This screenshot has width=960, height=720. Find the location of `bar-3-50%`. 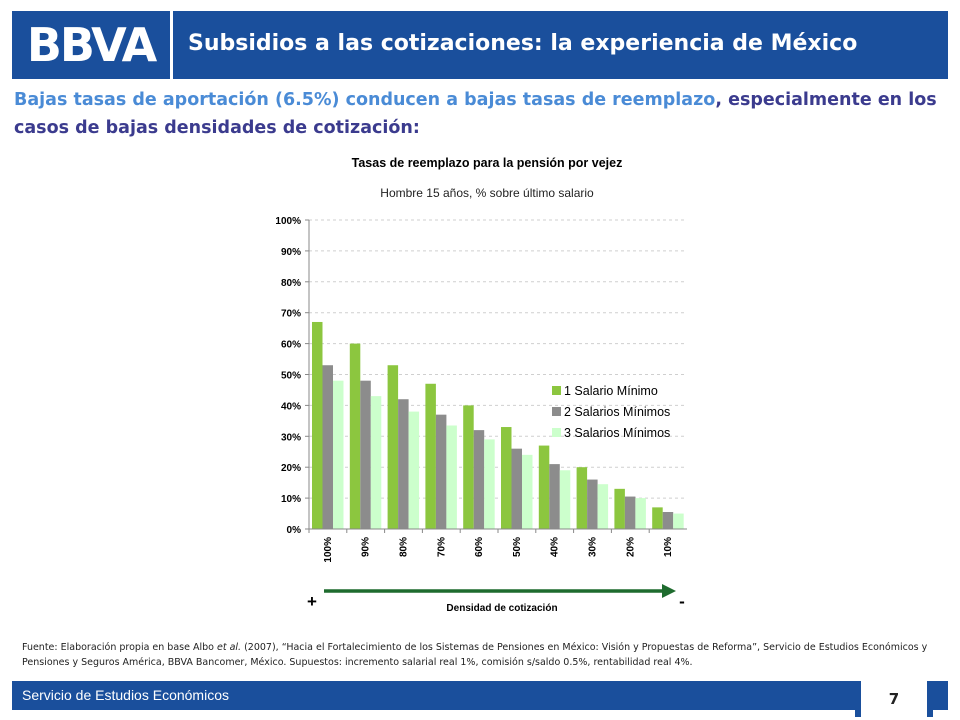

bar-3-50% is located at coordinates (527, 491).